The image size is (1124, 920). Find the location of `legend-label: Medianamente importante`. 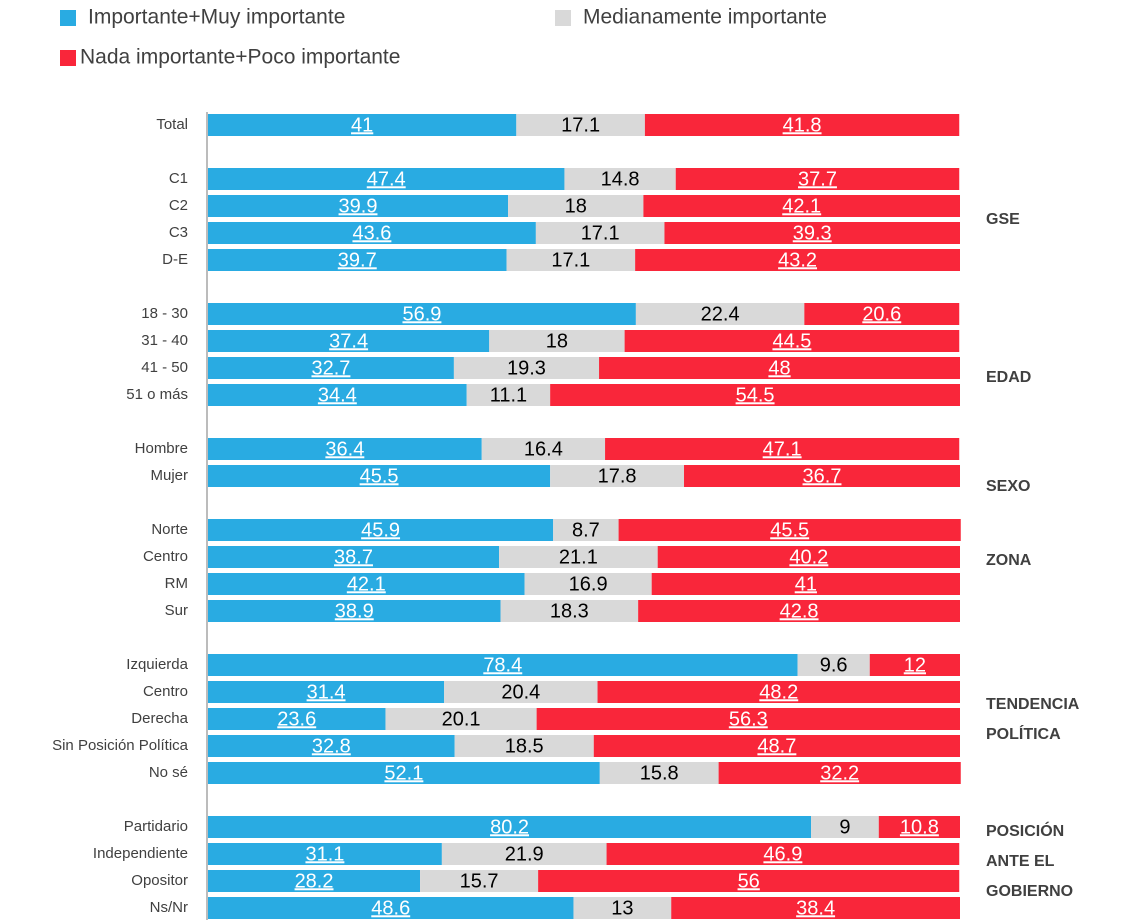

legend-label: Medianamente importante is located at coordinates (705, 17).